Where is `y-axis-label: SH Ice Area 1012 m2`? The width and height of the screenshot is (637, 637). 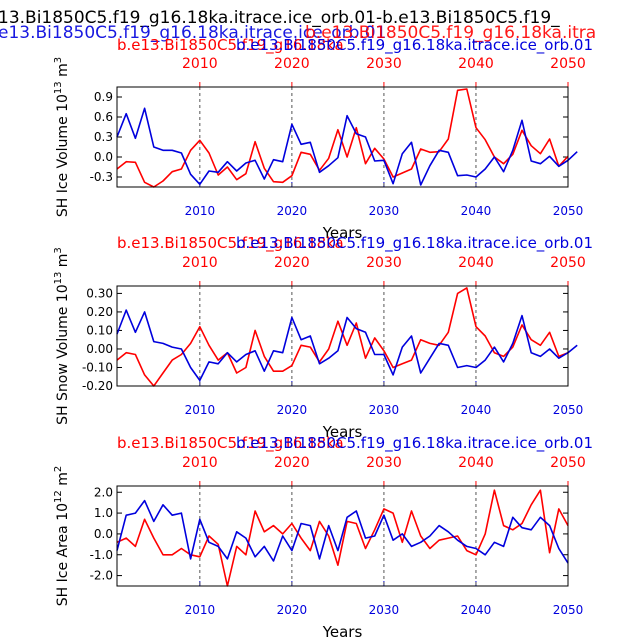
y-axis-label: SH Ice Area 1012 m2 is located at coordinates (62, 536).